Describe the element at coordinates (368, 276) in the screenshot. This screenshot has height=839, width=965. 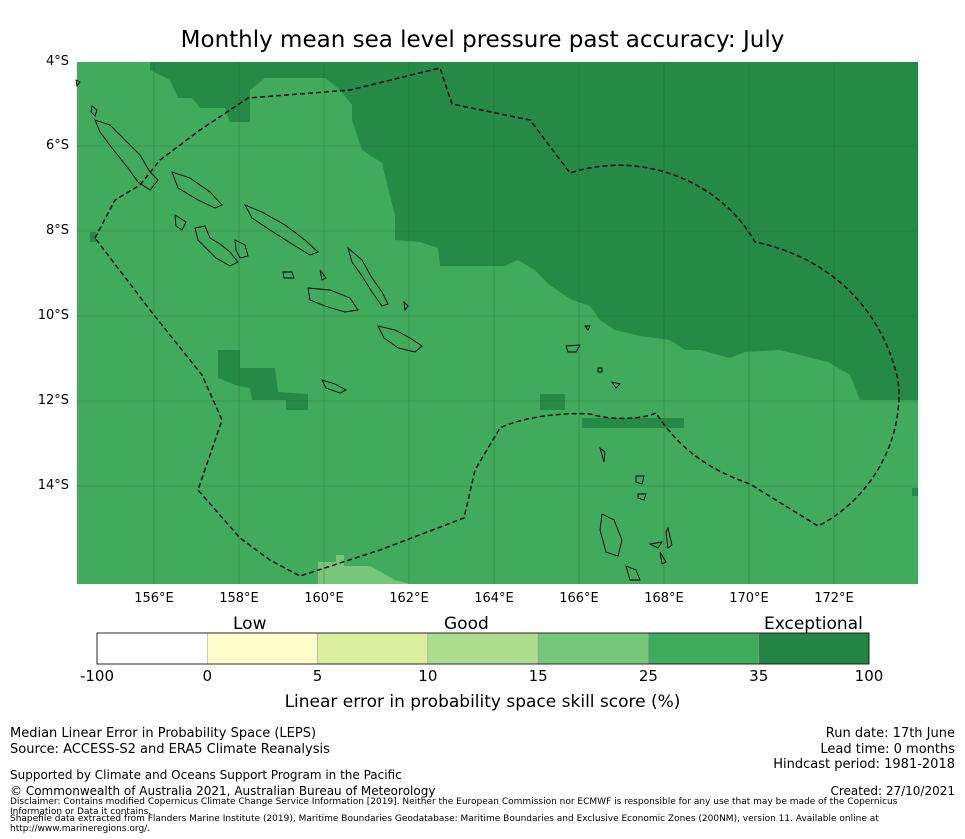
I see `island-malaita` at that location.